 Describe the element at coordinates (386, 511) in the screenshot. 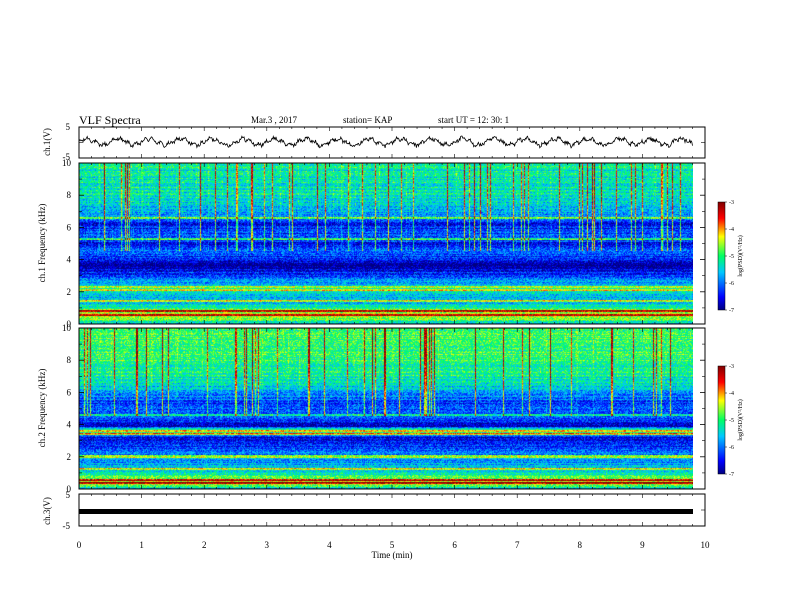

I see `ch3-waveform-line` at that location.